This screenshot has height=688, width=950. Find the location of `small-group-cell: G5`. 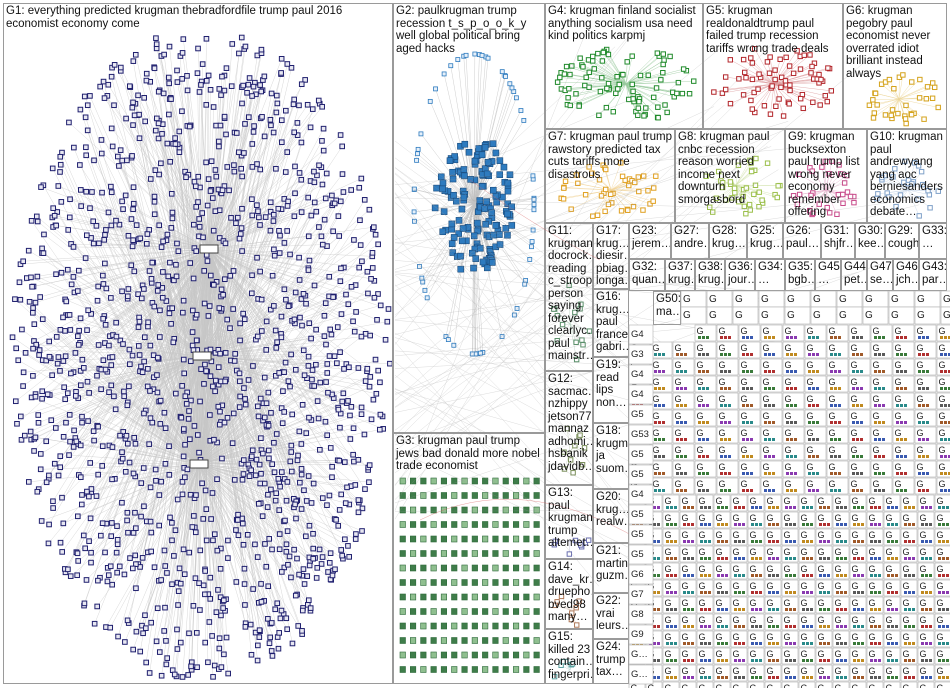

small-group-cell: G5 is located at coordinates (641, 514).